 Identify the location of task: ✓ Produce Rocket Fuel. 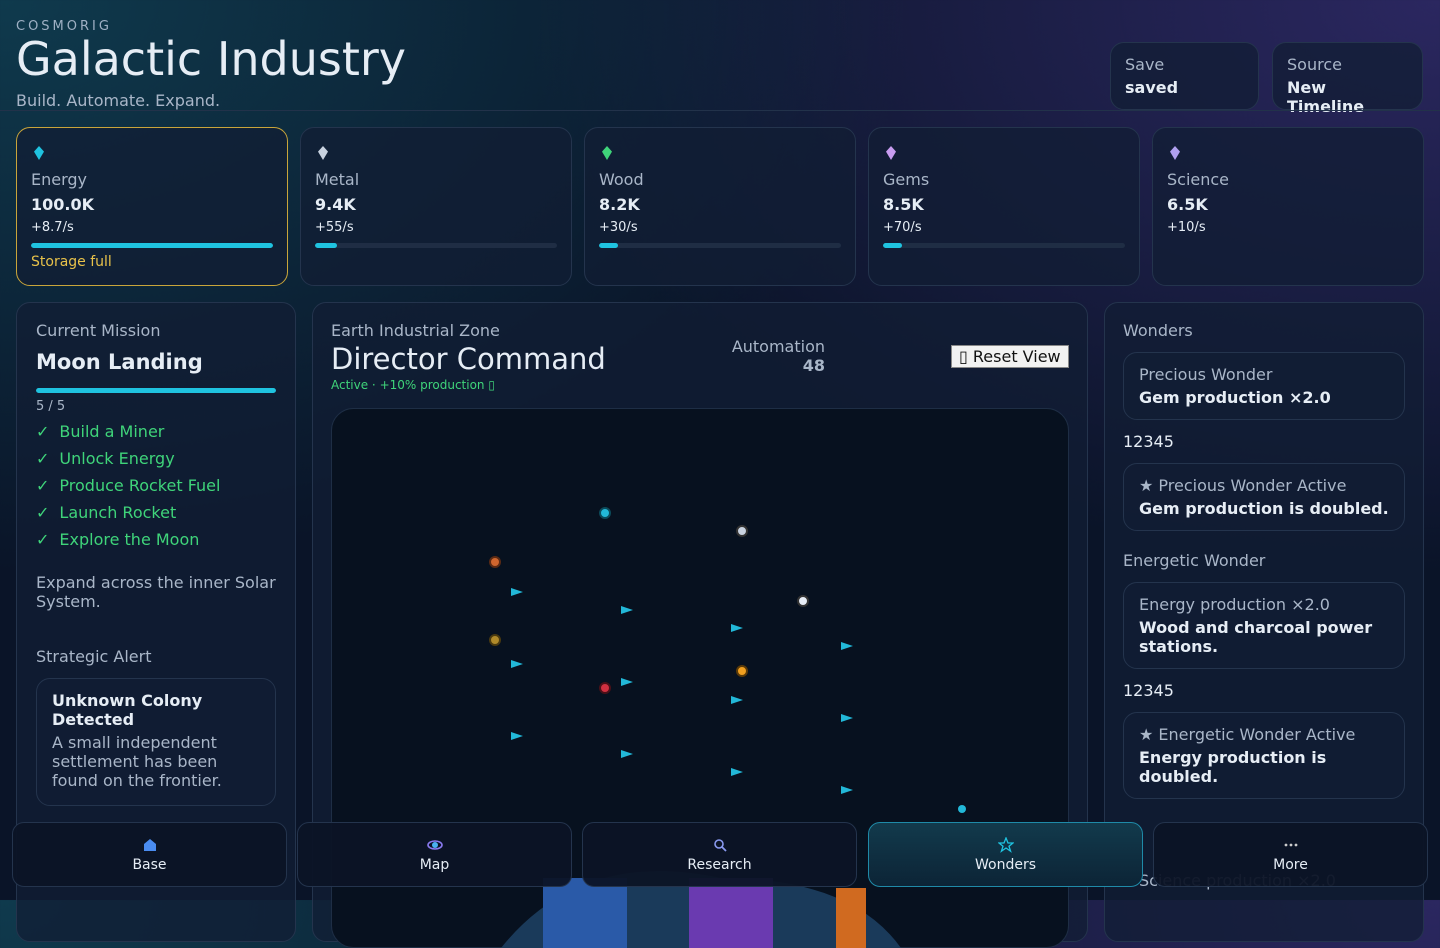
(156, 485).